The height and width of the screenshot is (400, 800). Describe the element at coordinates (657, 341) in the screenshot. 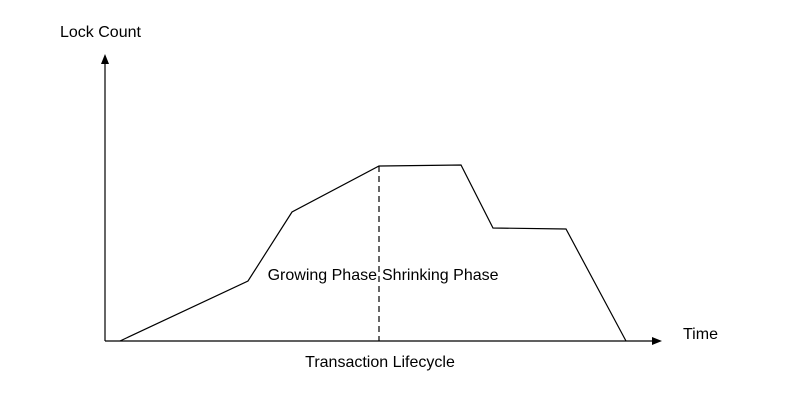

I see `x-axis-arrow` at that location.